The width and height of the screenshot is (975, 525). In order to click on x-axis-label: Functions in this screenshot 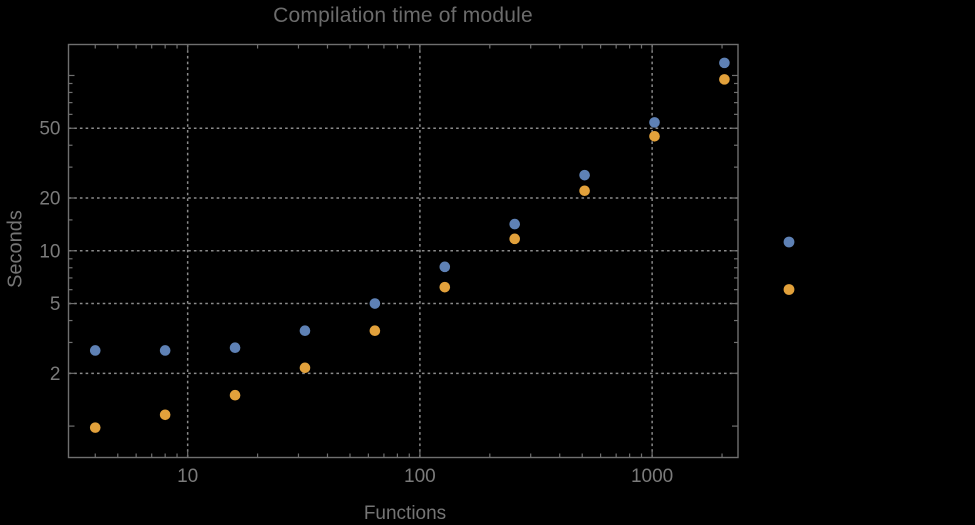, I will do `click(405, 513)`.